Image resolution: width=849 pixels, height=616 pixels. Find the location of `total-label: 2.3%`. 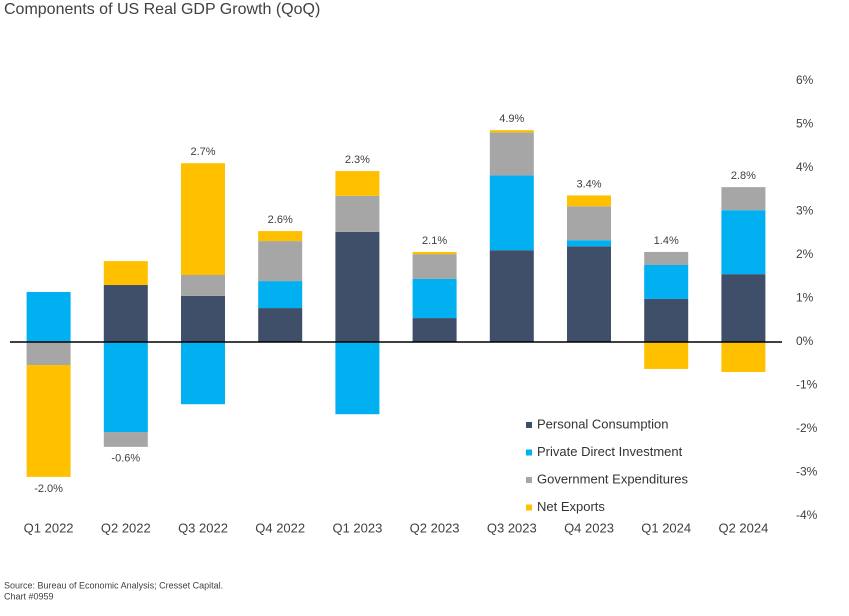

total-label: 2.3% is located at coordinates (357, 160).